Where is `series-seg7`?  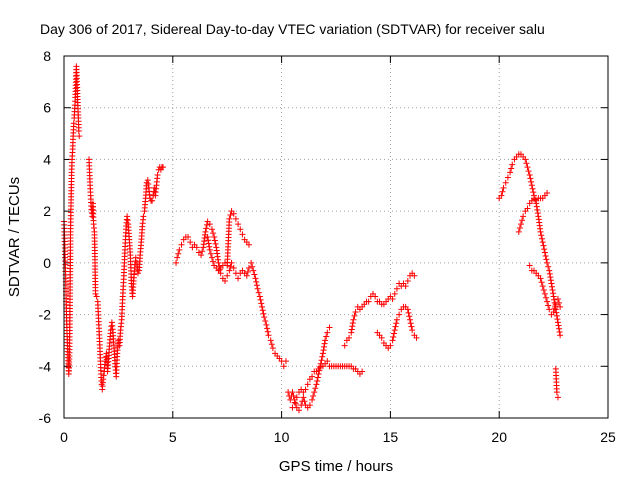
series-seg7 is located at coordinates (379, 309).